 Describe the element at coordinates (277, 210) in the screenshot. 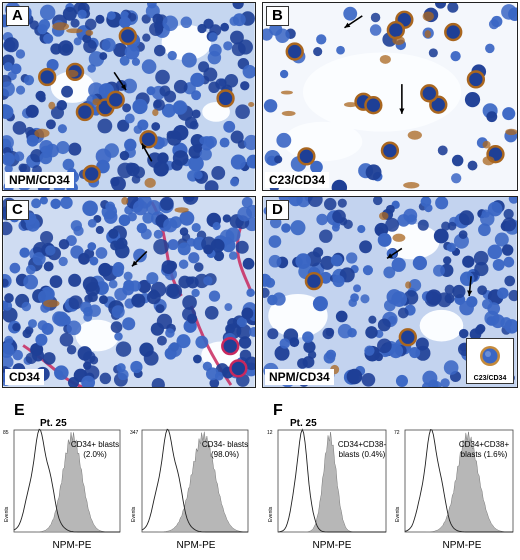

I see `panel-letter-d: D` at that location.